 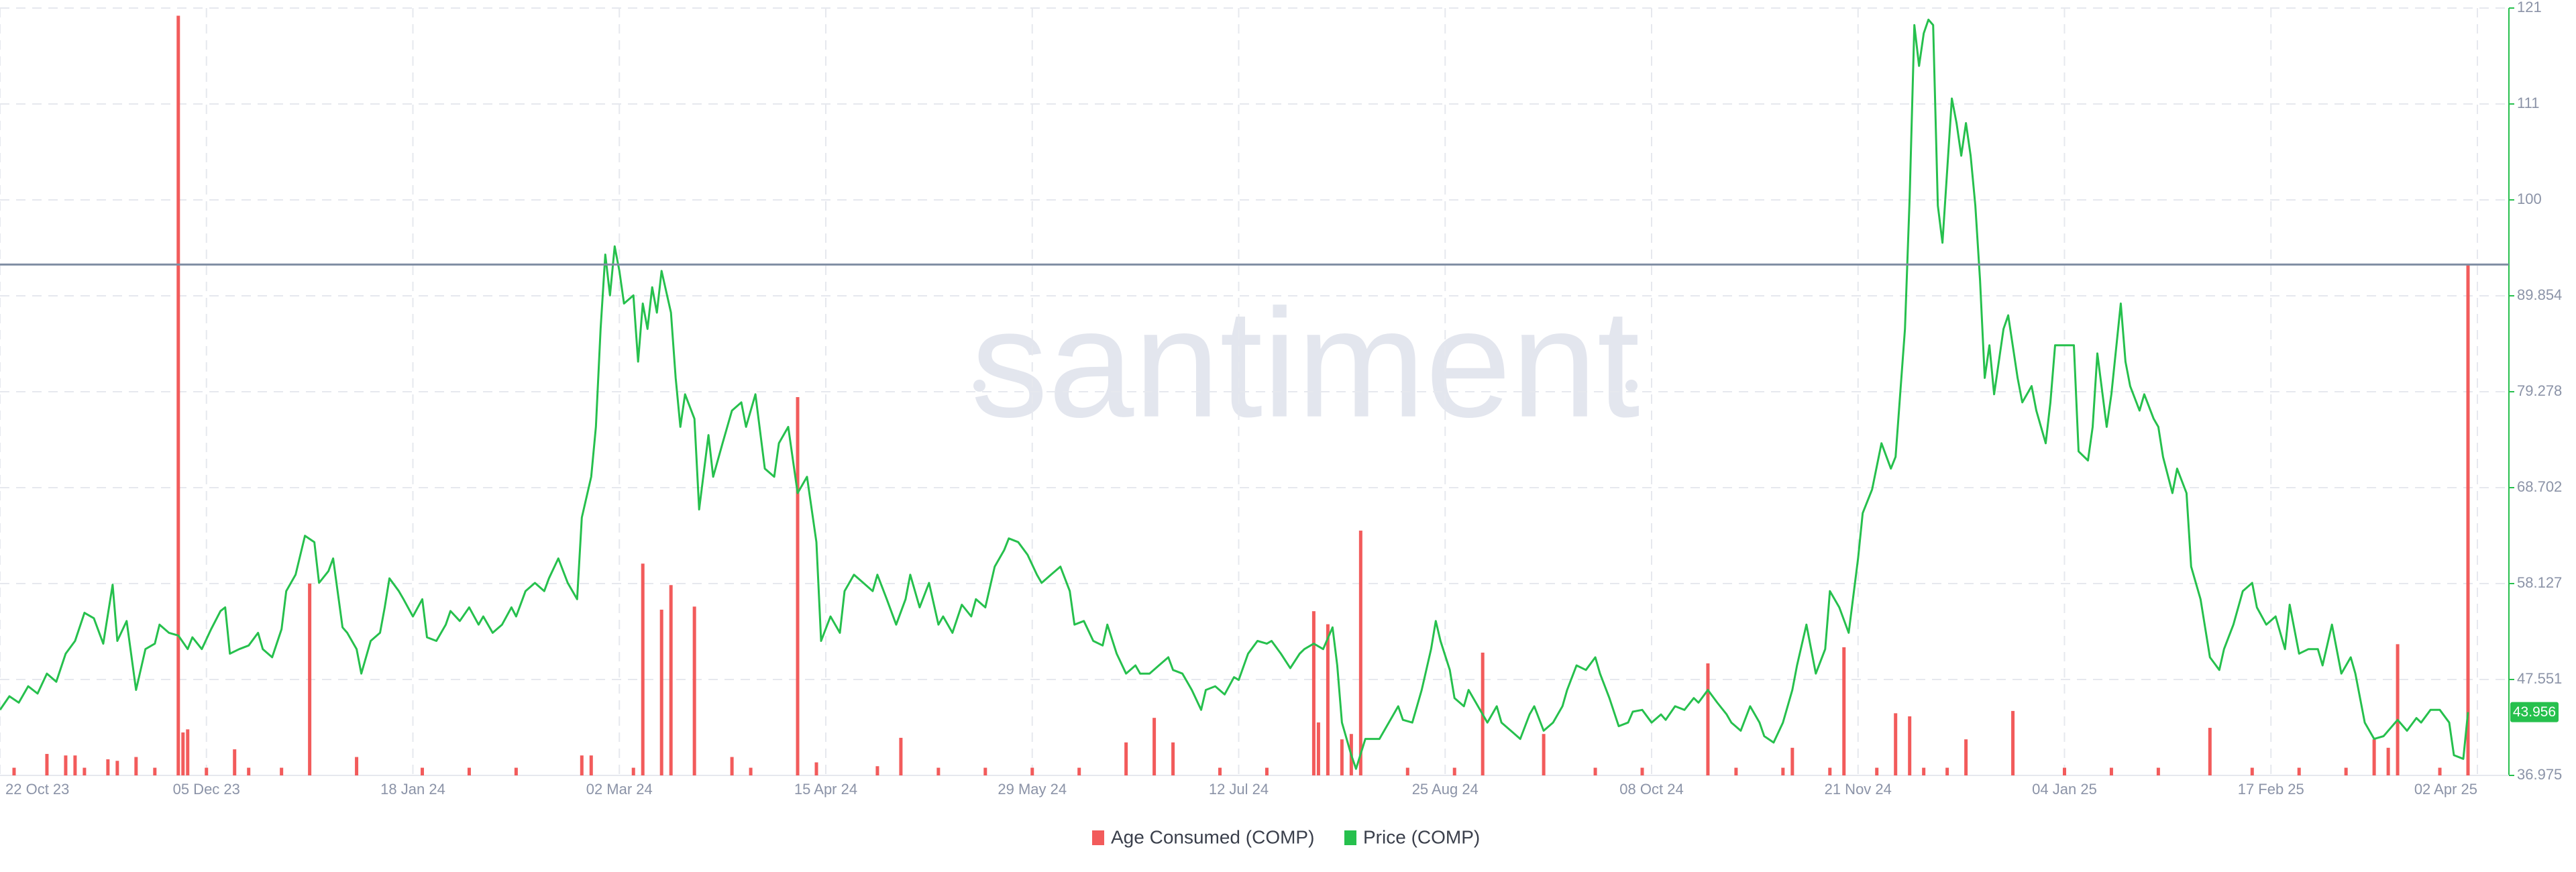 What do you see at coordinates (1032, 790) in the screenshot?
I see `x-tick-label: 29 May 24` at bounding box center [1032, 790].